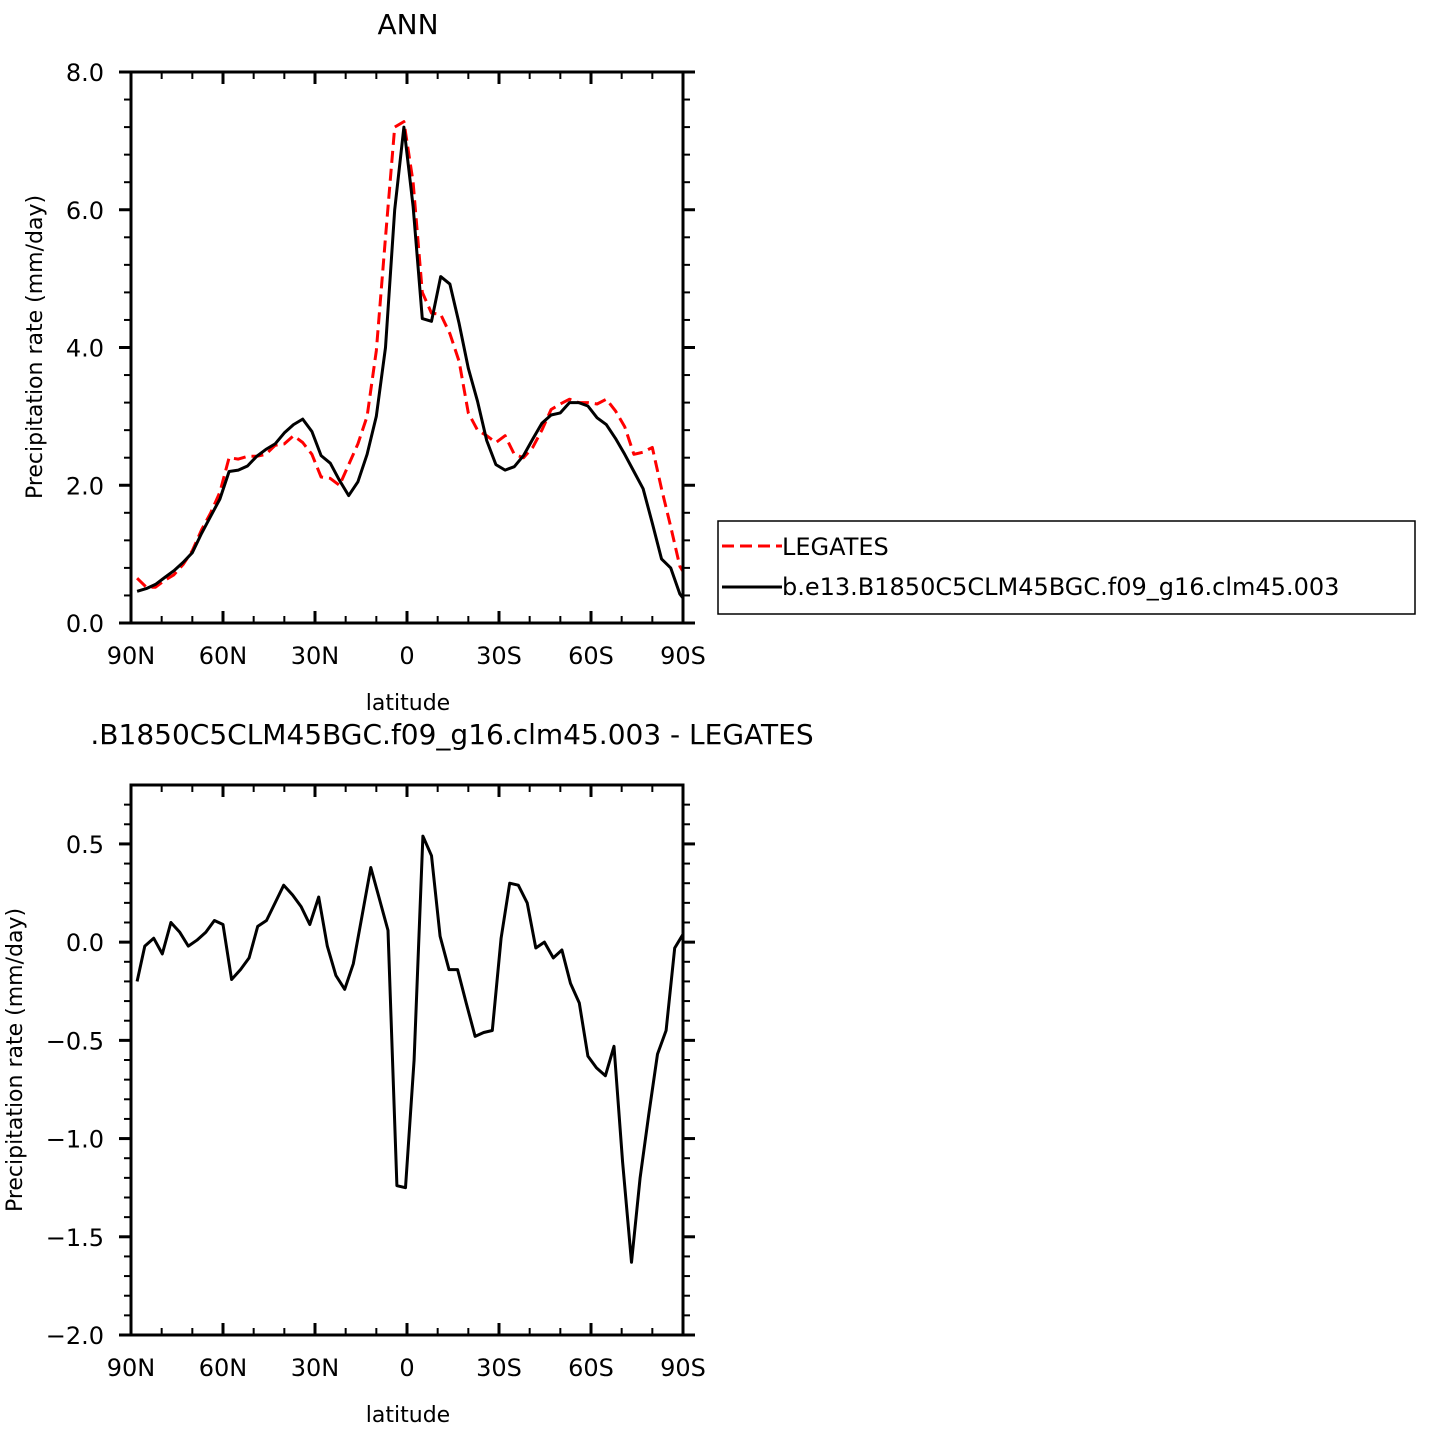  I want to click on top-series-line-legates, so click(409, 354).